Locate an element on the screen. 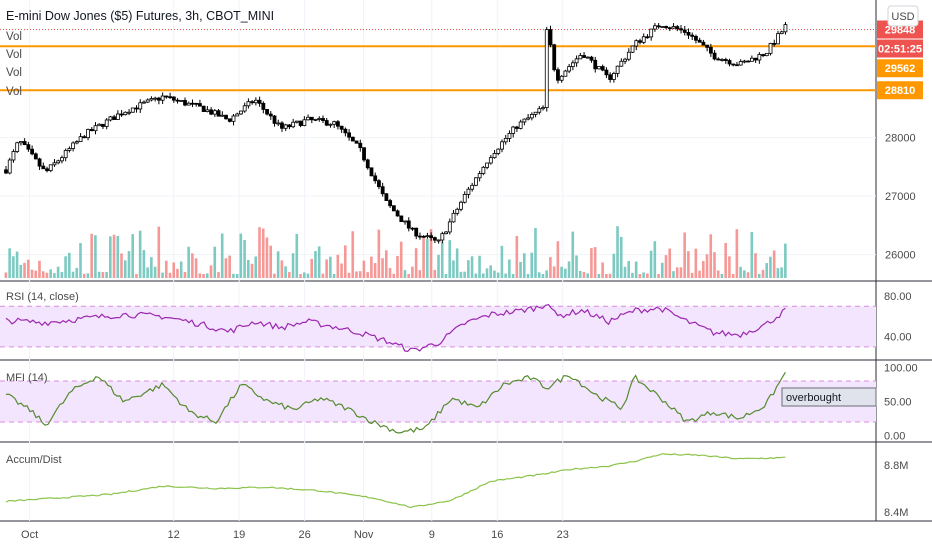 The image size is (932, 550). overbought-annotation: overbought is located at coordinates (829, 397).